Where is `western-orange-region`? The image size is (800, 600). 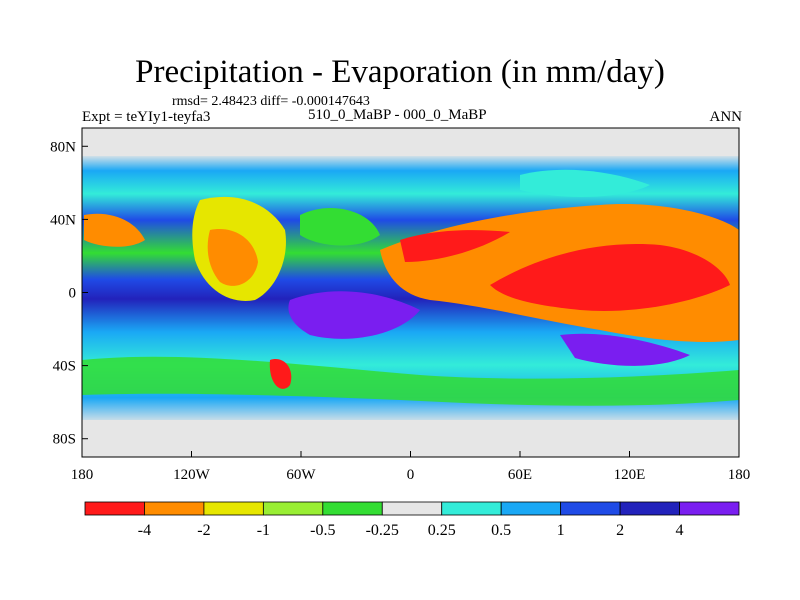 western-orange-region is located at coordinates (232, 257).